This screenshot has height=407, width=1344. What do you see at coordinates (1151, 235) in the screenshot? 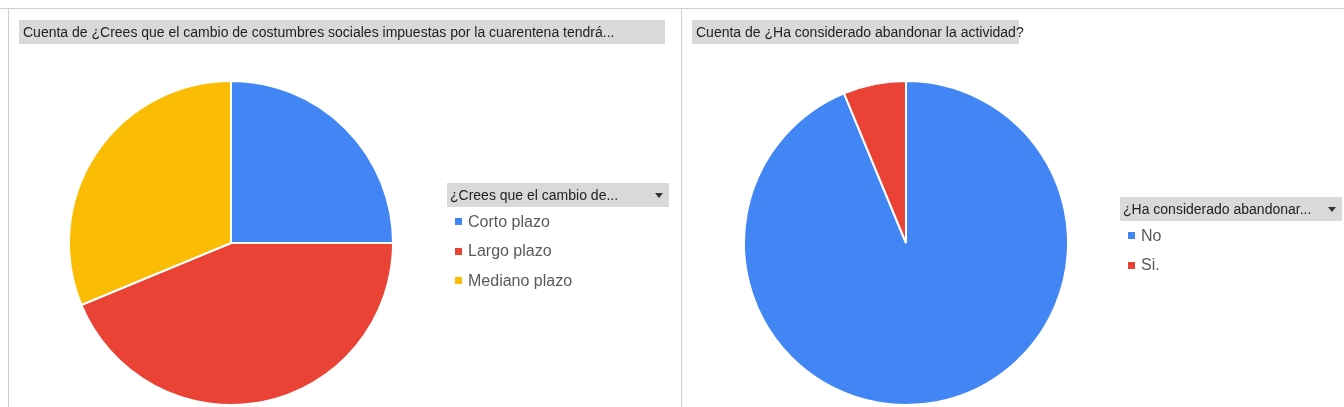
I see `legend-label: No` at bounding box center [1151, 235].